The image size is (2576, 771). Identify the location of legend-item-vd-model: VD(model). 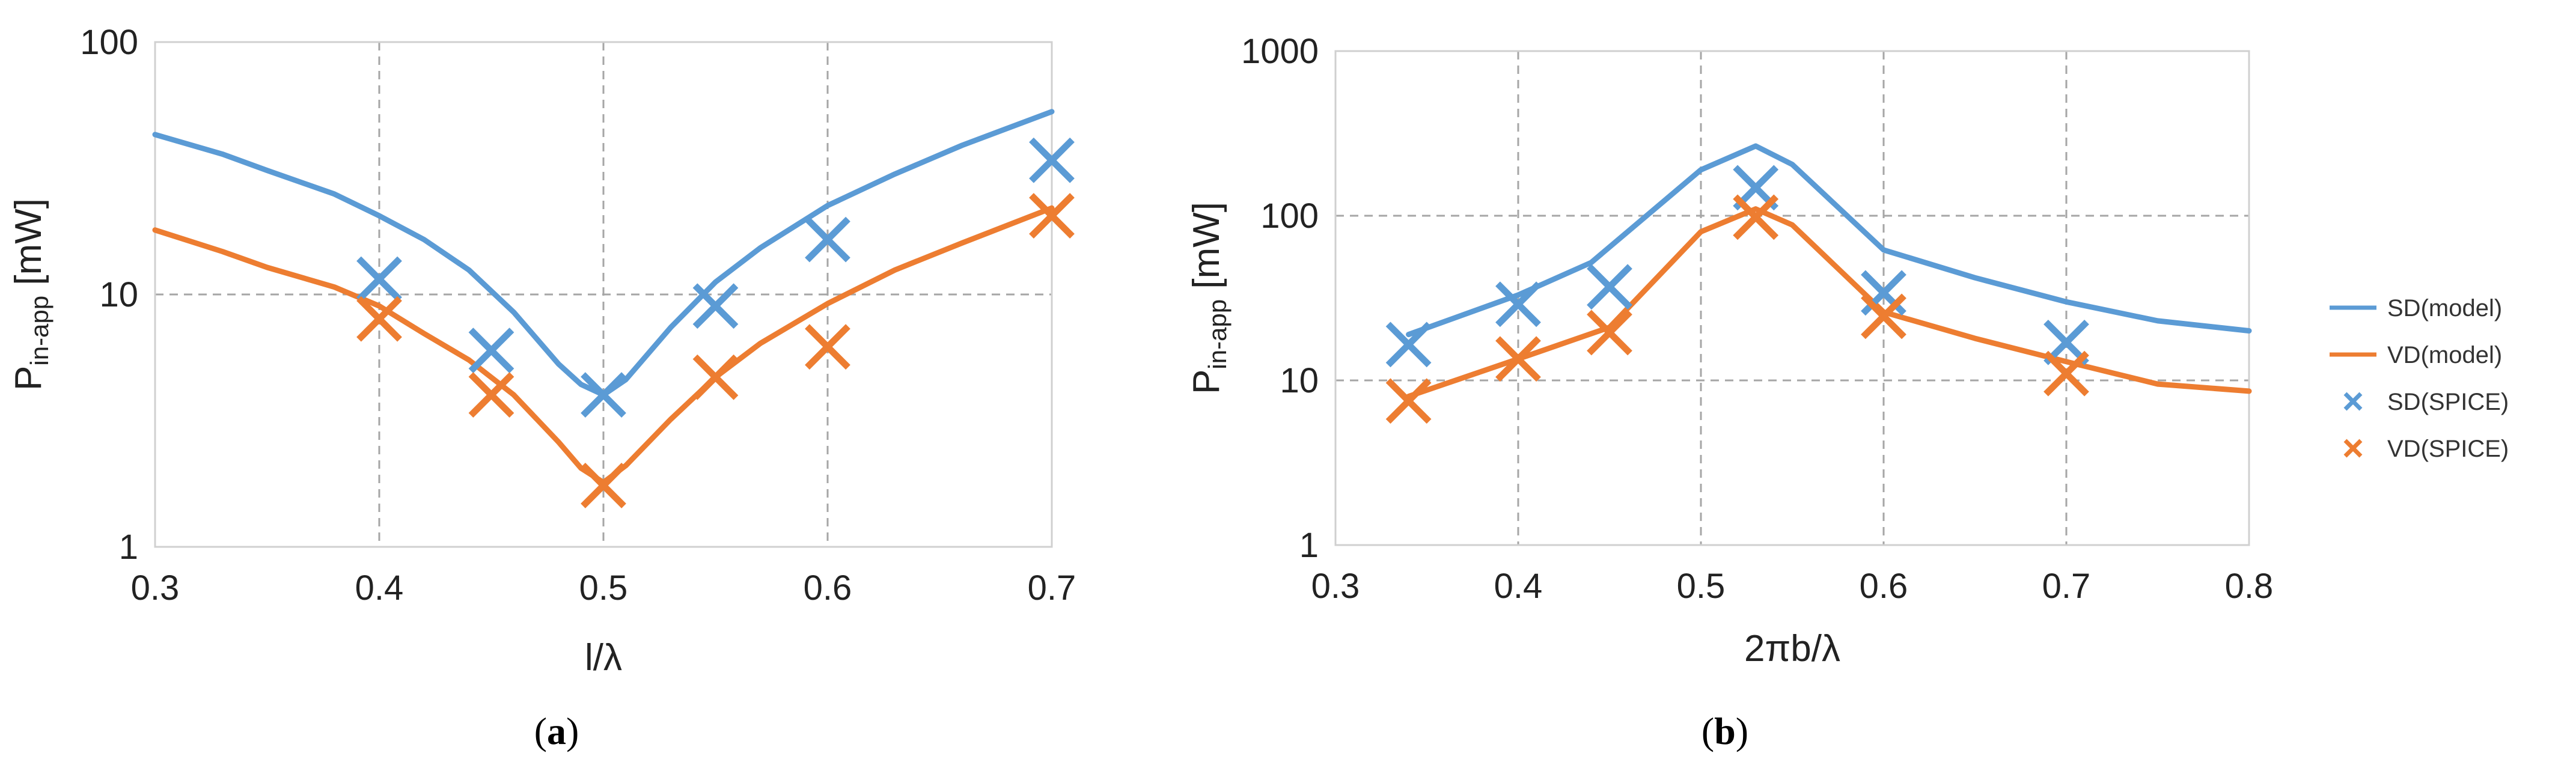
(2416, 355).